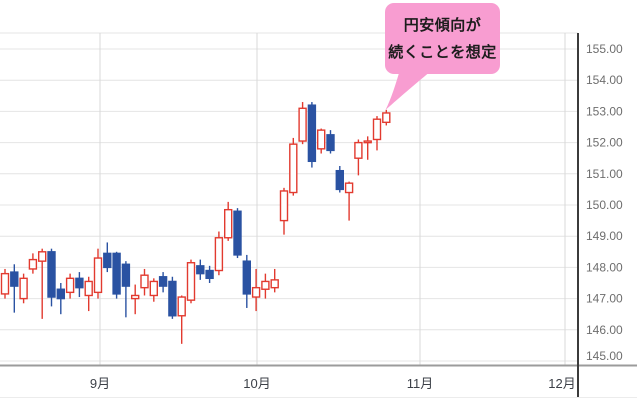 The height and width of the screenshot is (401, 637). Describe the element at coordinates (442, 38) in the screenshot. I see `annotation-bubble: 円安傾向が 続くことを想定` at that location.